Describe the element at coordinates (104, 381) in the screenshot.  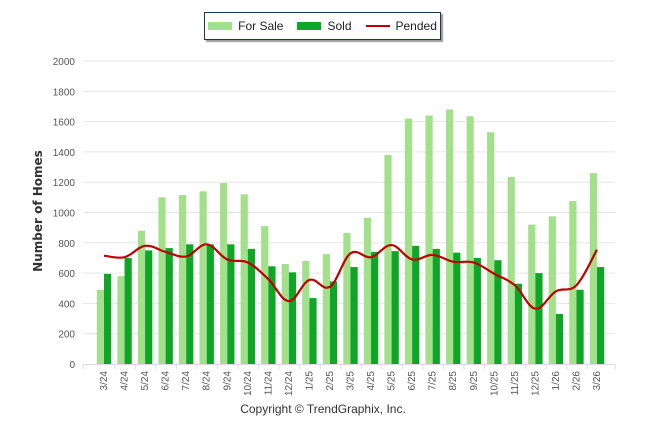
I see `x-tick-label: 3/24` at that location.